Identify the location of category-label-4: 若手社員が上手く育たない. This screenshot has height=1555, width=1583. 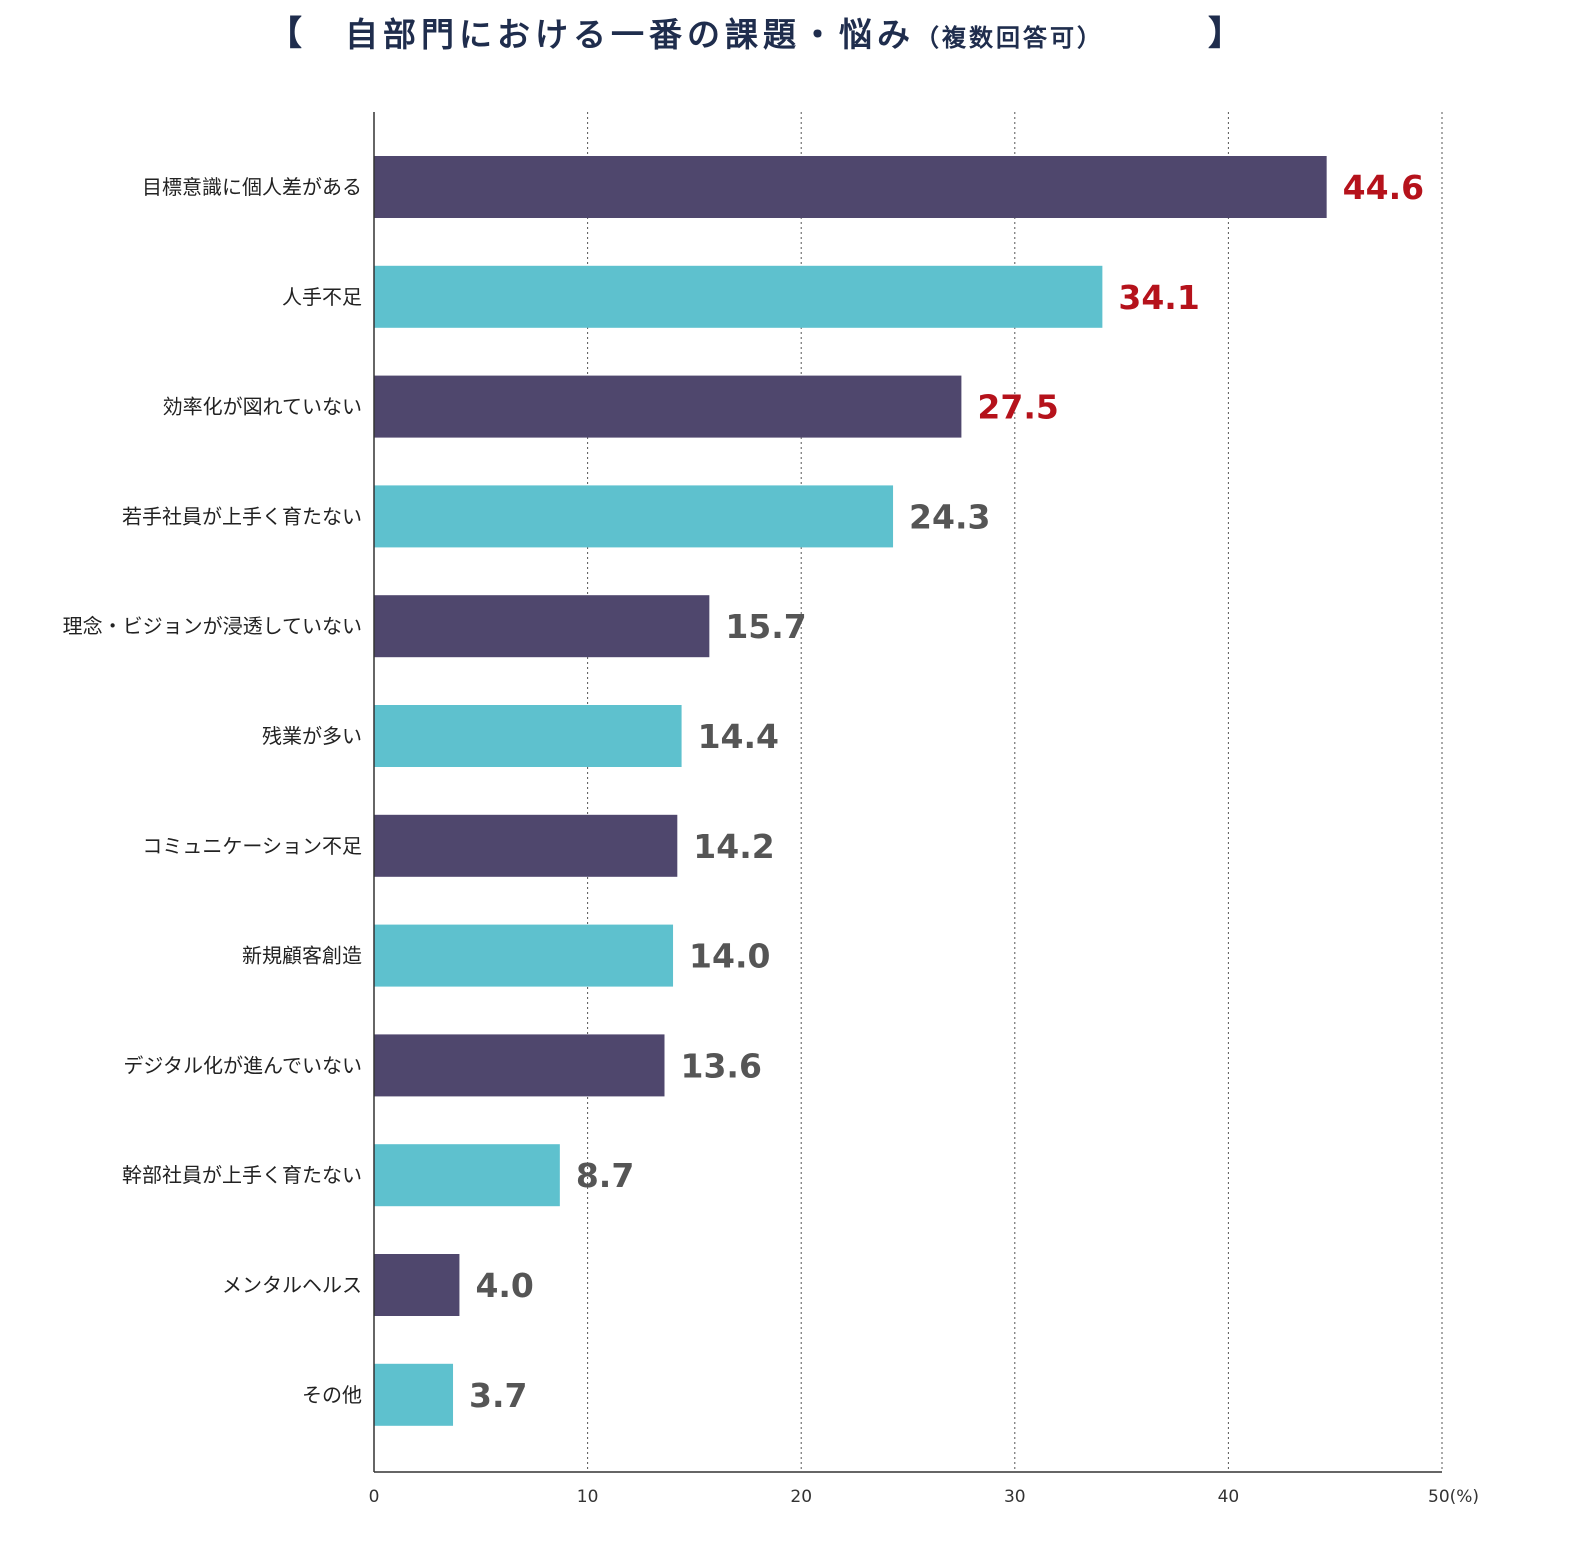
(242, 516).